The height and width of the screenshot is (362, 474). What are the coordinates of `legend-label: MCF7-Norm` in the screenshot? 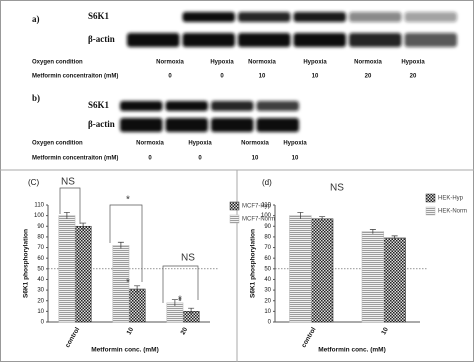 It's located at (258, 220).